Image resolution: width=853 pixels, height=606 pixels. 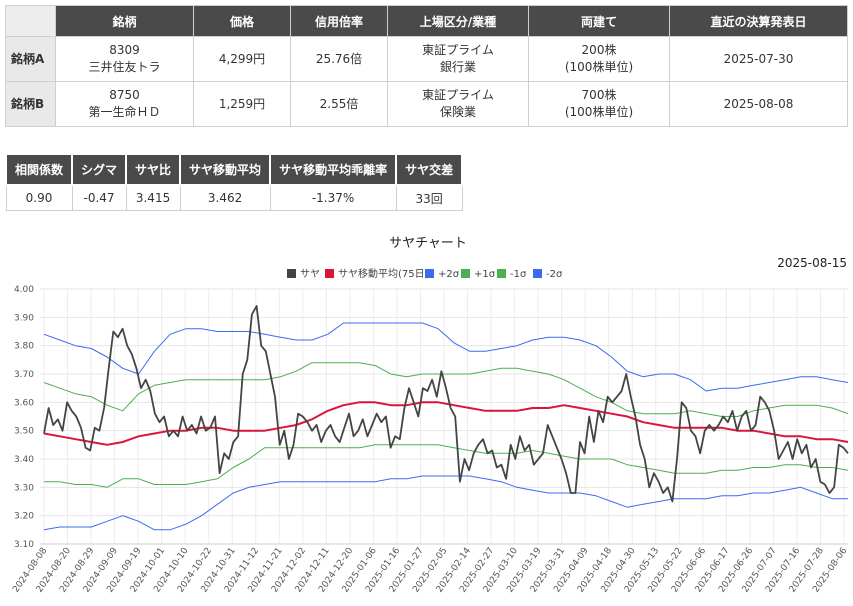 What do you see at coordinates (24, 488) in the screenshot?
I see `y-tick-label: 3.30` at bounding box center [24, 488].